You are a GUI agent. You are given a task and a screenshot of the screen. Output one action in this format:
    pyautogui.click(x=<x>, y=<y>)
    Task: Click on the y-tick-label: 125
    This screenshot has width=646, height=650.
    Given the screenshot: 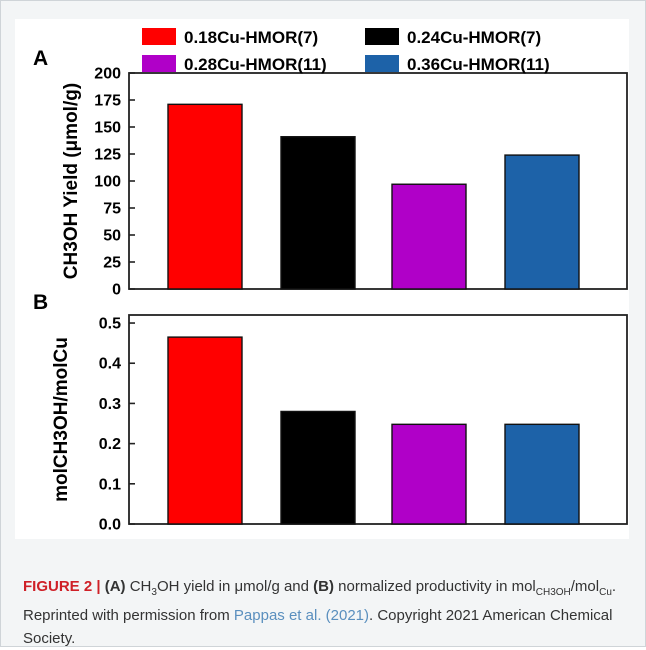 What is the action you would take?
    pyautogui.click(x=107, y=155)
    